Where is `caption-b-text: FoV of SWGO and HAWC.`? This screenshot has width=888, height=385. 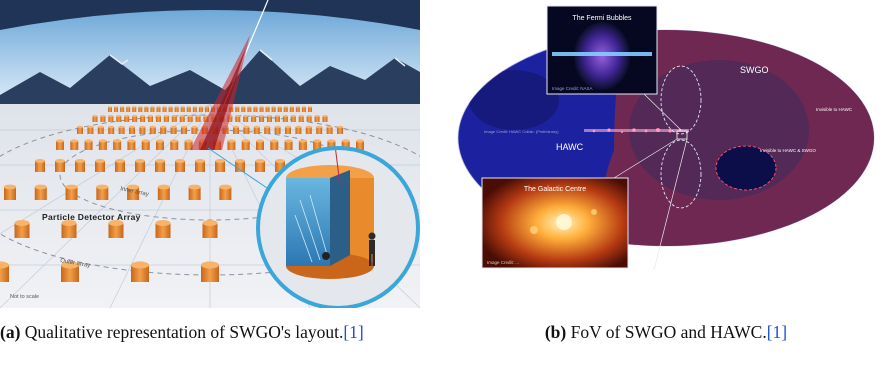 caption-b-text: FoV of SWGO and HAWC. is located at coordinates (666, 332).